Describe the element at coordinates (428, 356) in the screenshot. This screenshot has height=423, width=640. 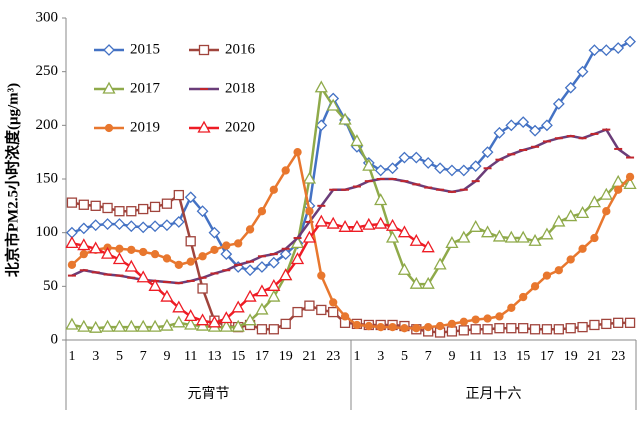
I see `x-tick-label: 7` at that location.